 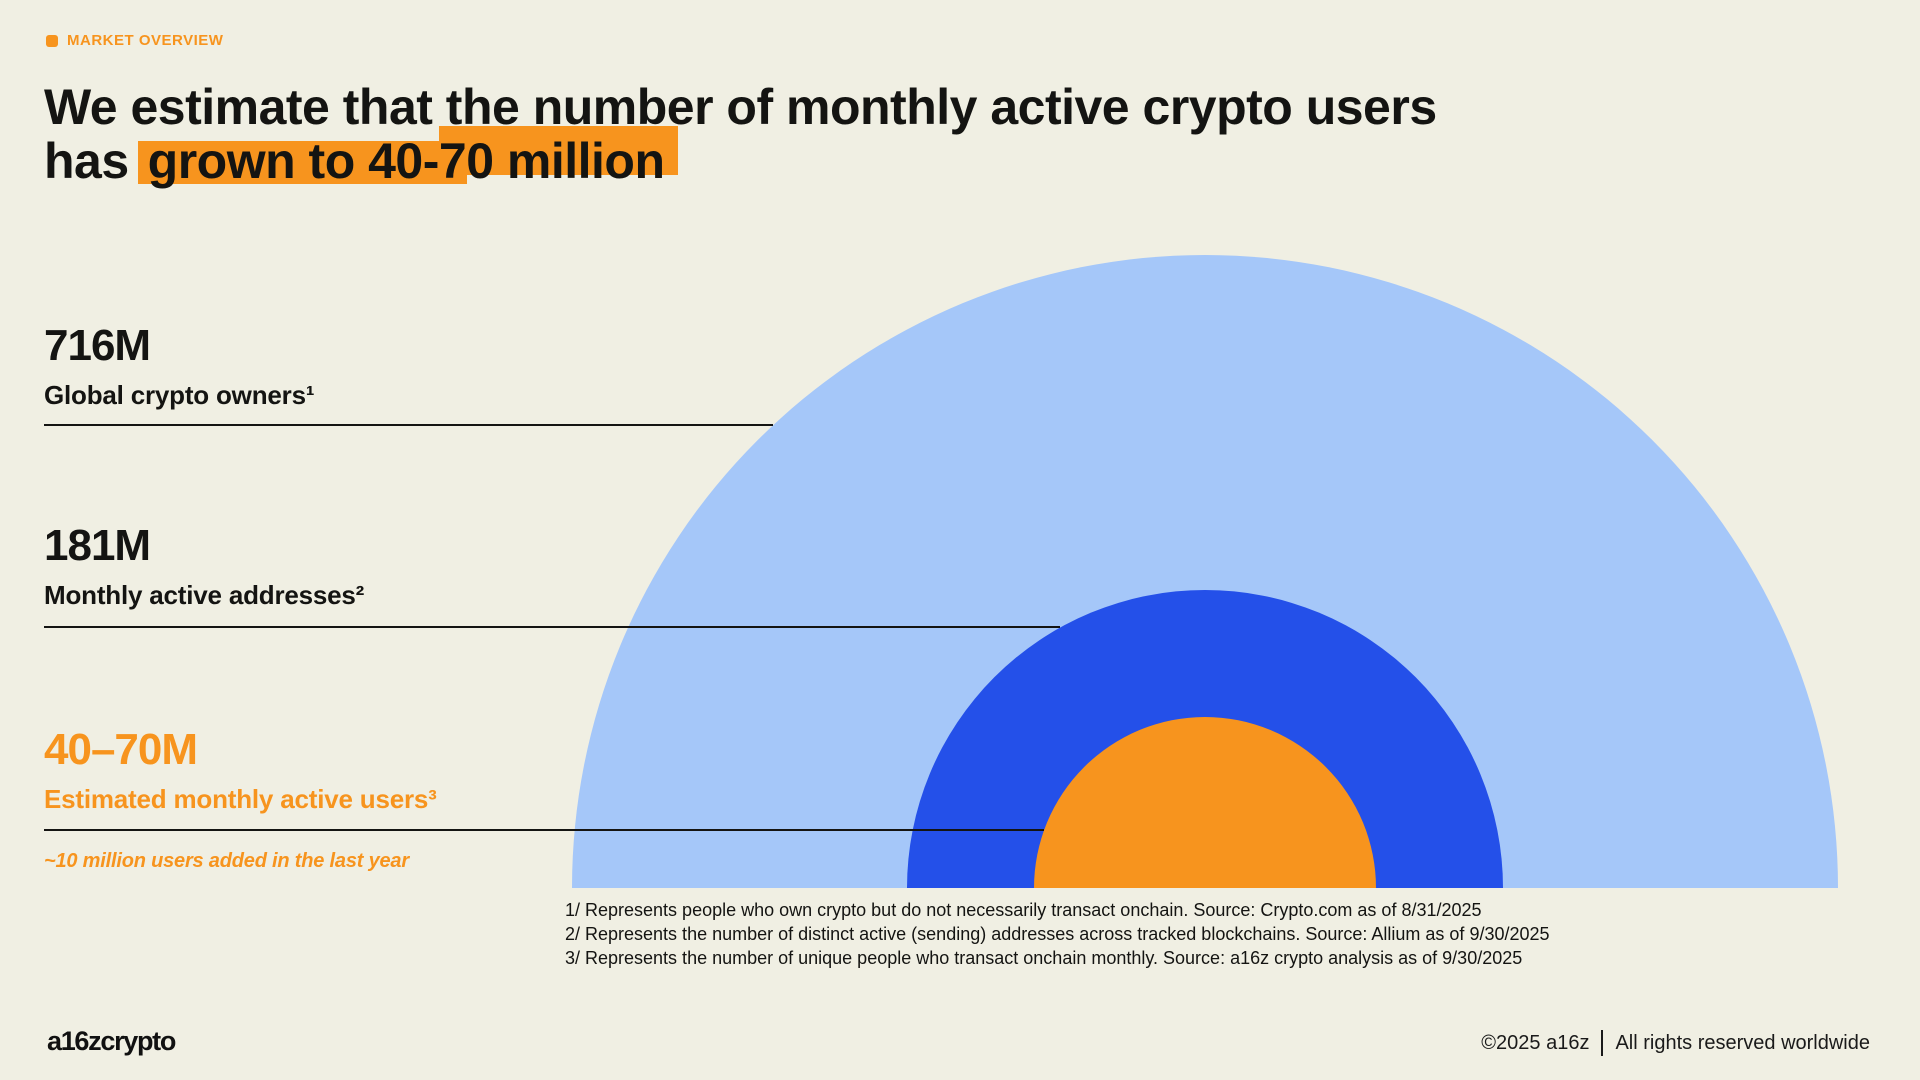 What do you see at coordinates (544, 830) in the screenshot?
I see `leader-line-estimated-monthly-active-users` at bounding box center [544, 830].